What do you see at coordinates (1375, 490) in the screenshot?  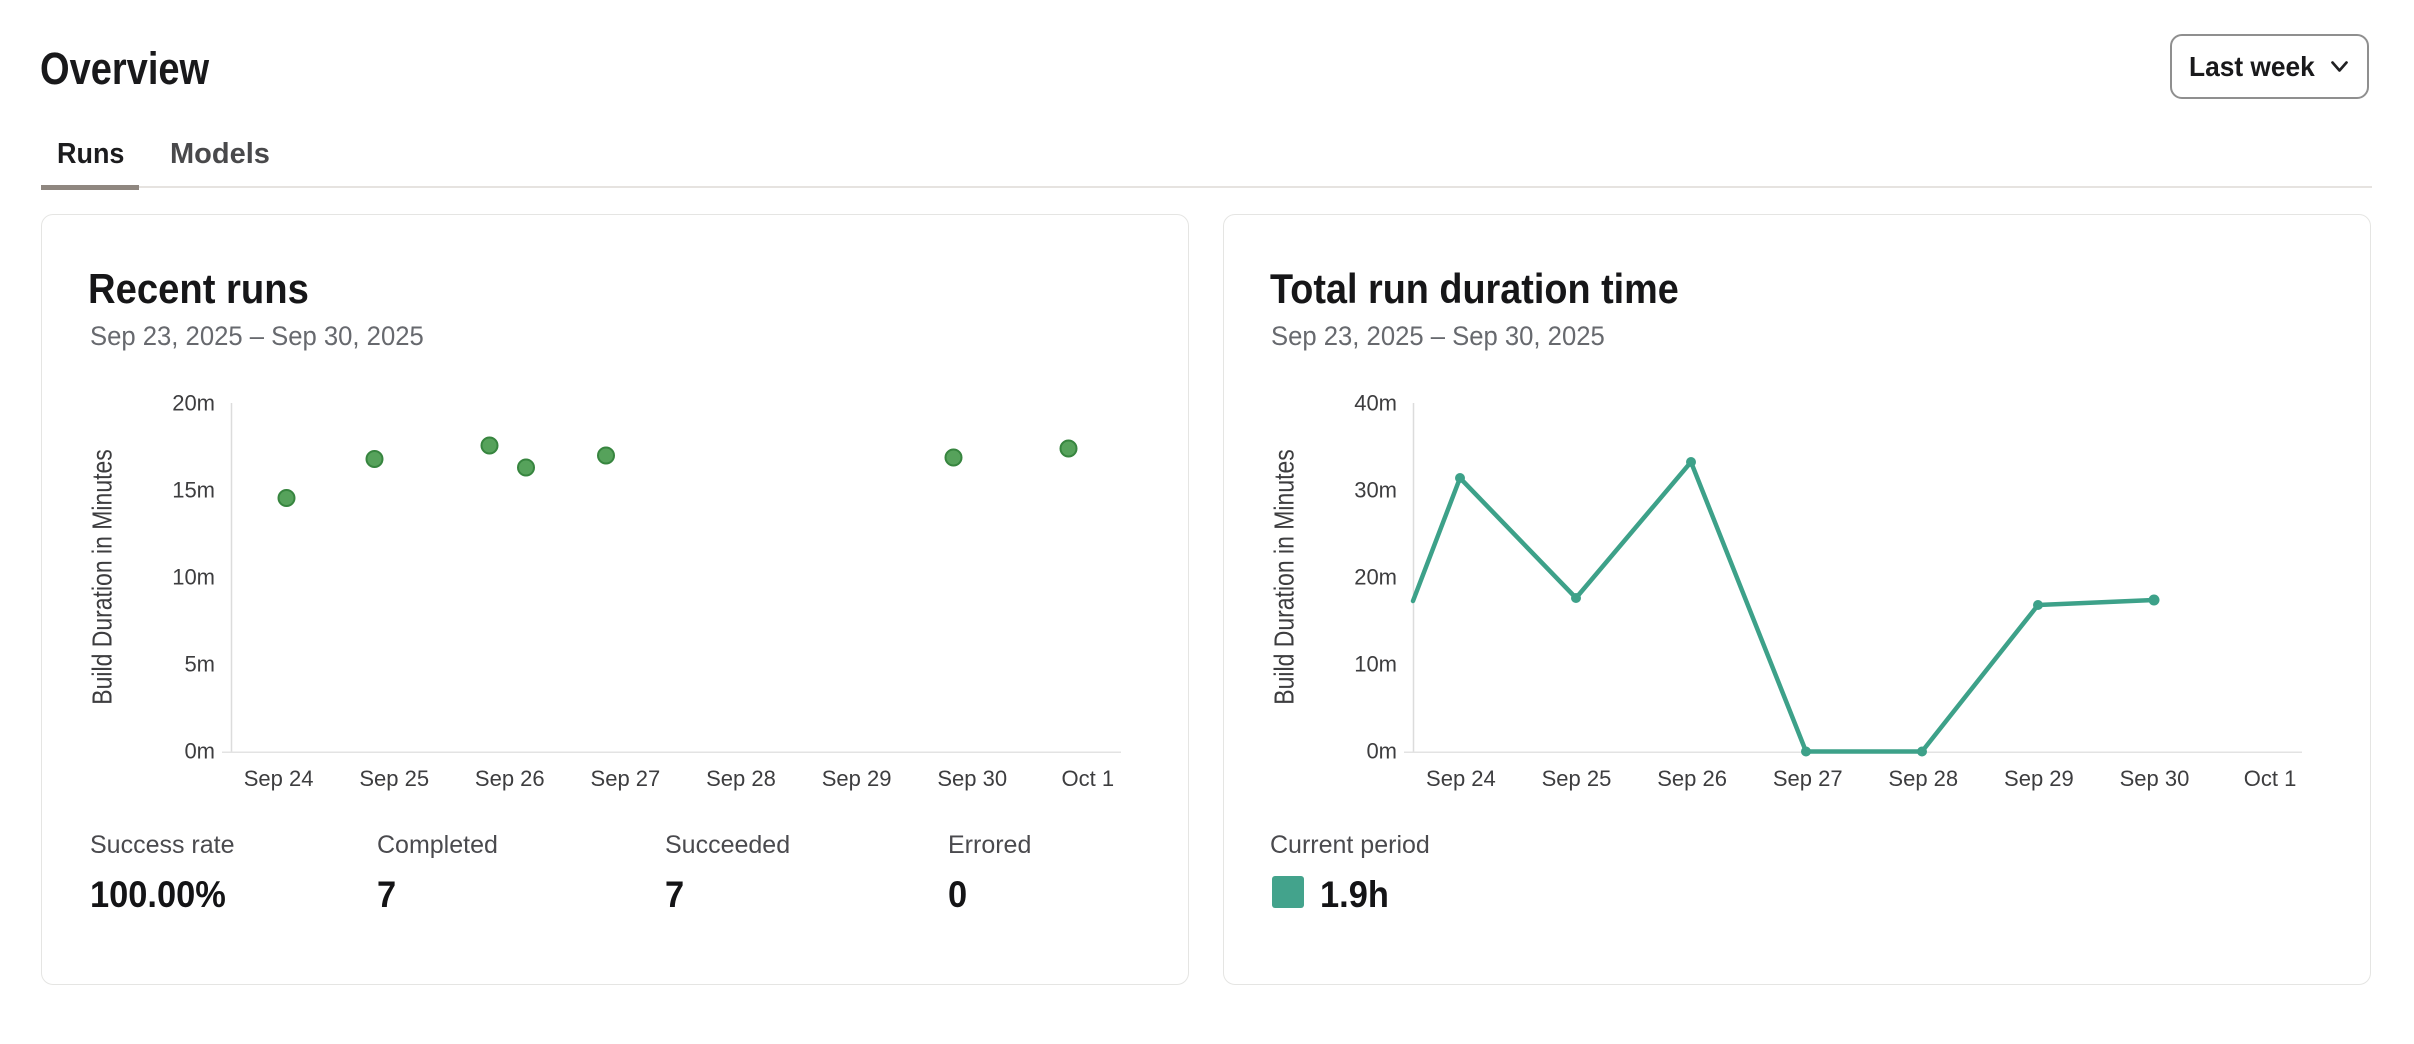 I see `svg-text: 30m` at bounding box center [1375, 490].